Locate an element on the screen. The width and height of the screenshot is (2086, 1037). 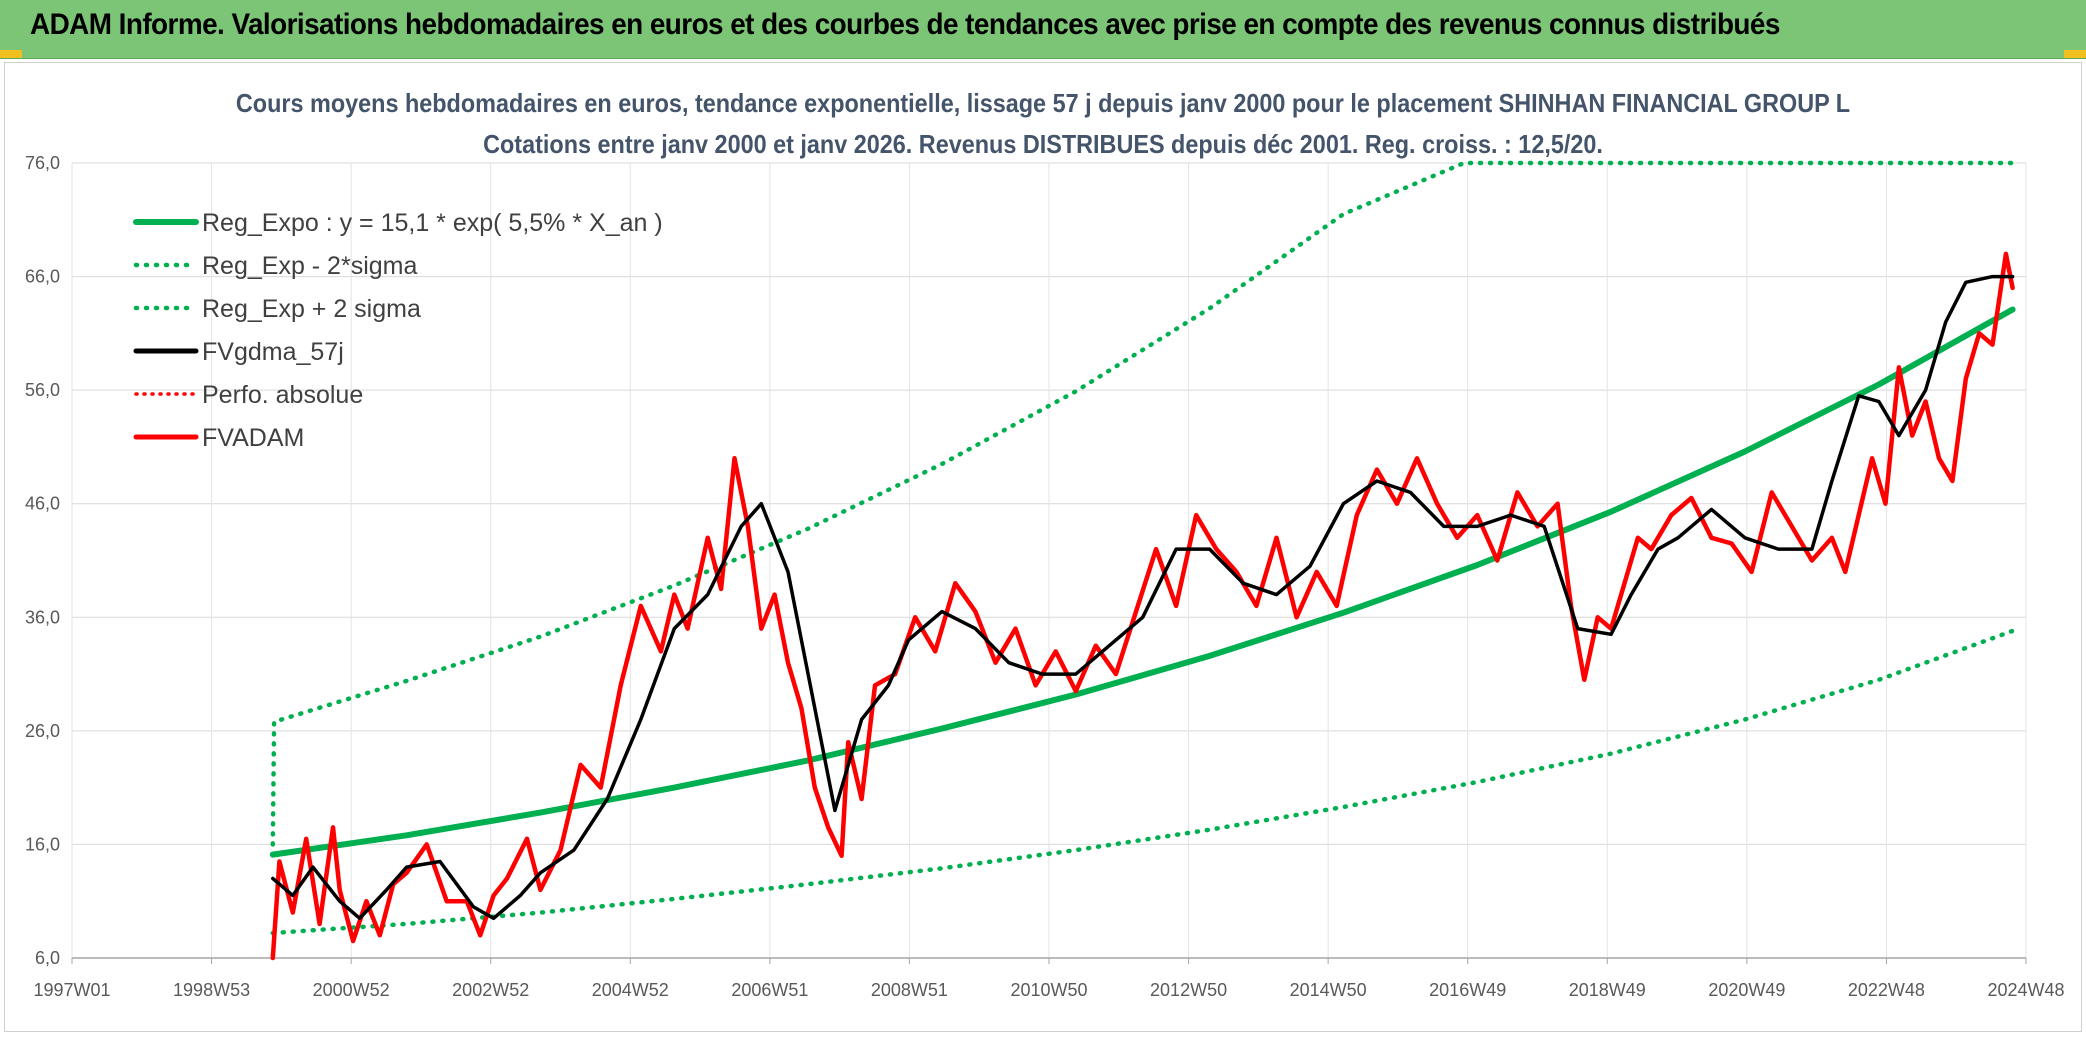
legend-label: Reg_Exp - 2*sigma is located at coordinates (309, 266).